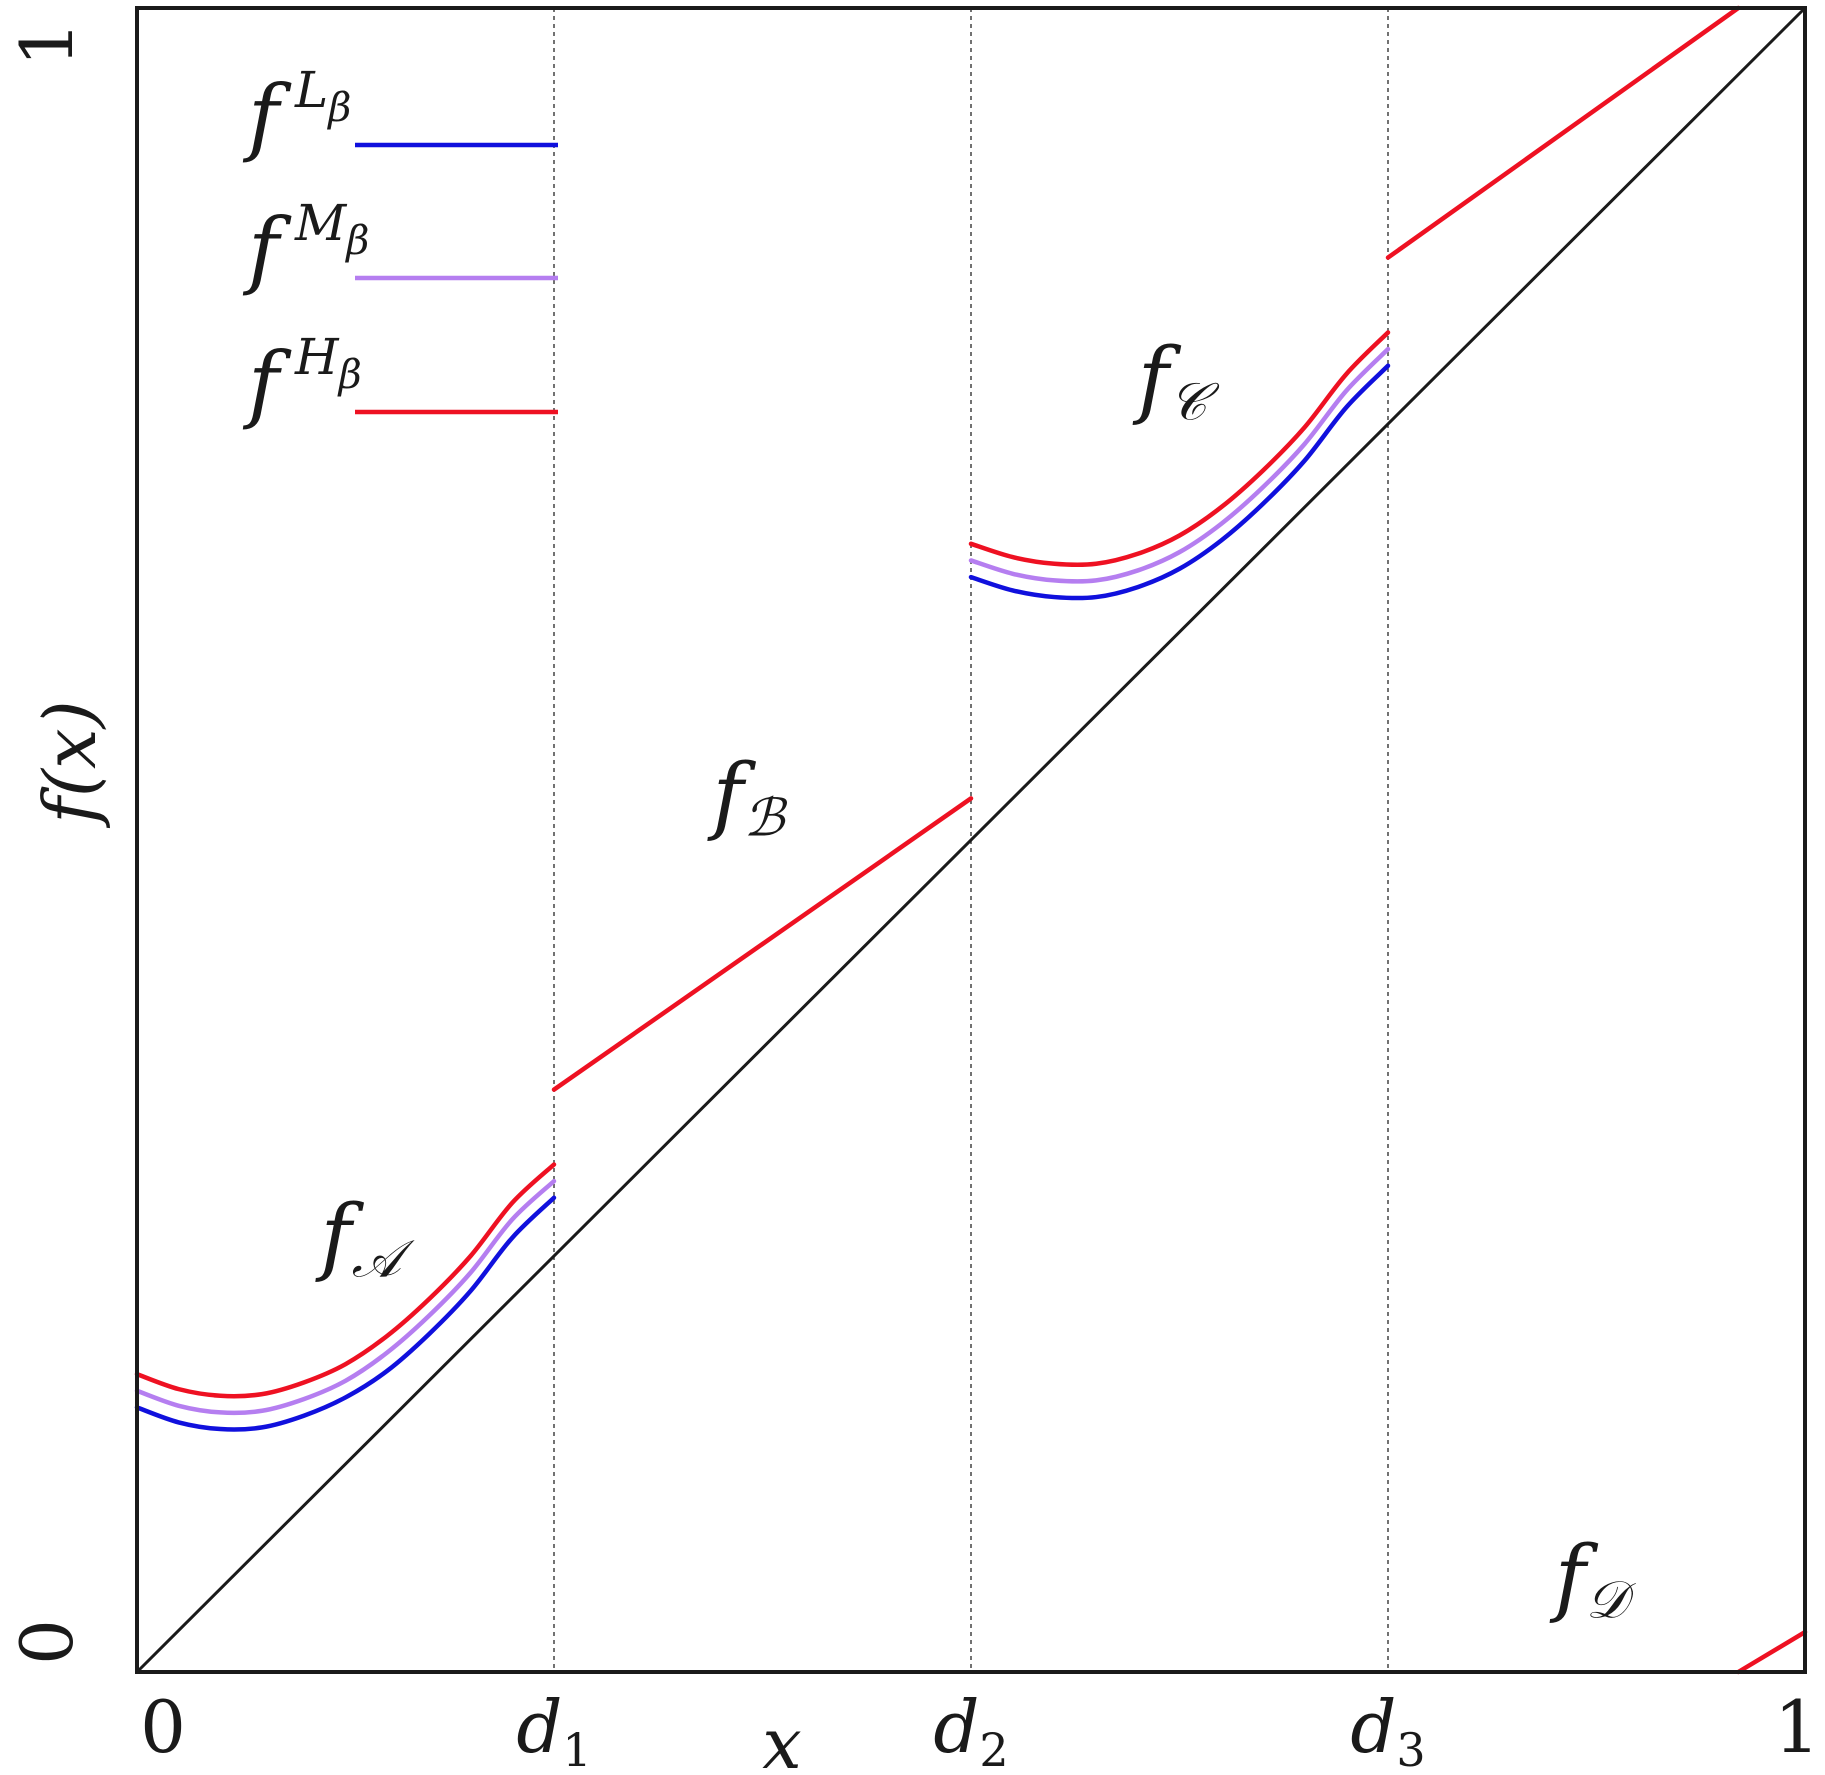 The height and width of the screenshot is (1775, 1825). Describe the element at coordinates (1176, 380) in the screenshot. I see `region-label-3: f𝒞` at that location.